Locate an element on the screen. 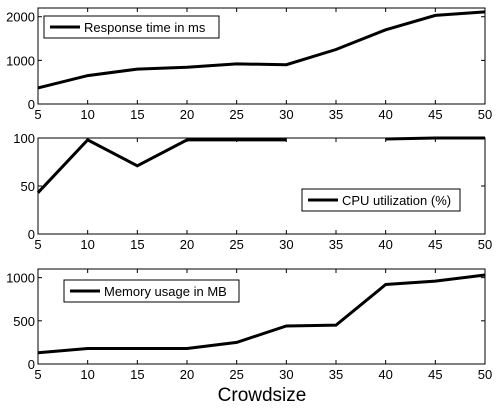  legend: Response time in ms is located at coordinates (131, 27).